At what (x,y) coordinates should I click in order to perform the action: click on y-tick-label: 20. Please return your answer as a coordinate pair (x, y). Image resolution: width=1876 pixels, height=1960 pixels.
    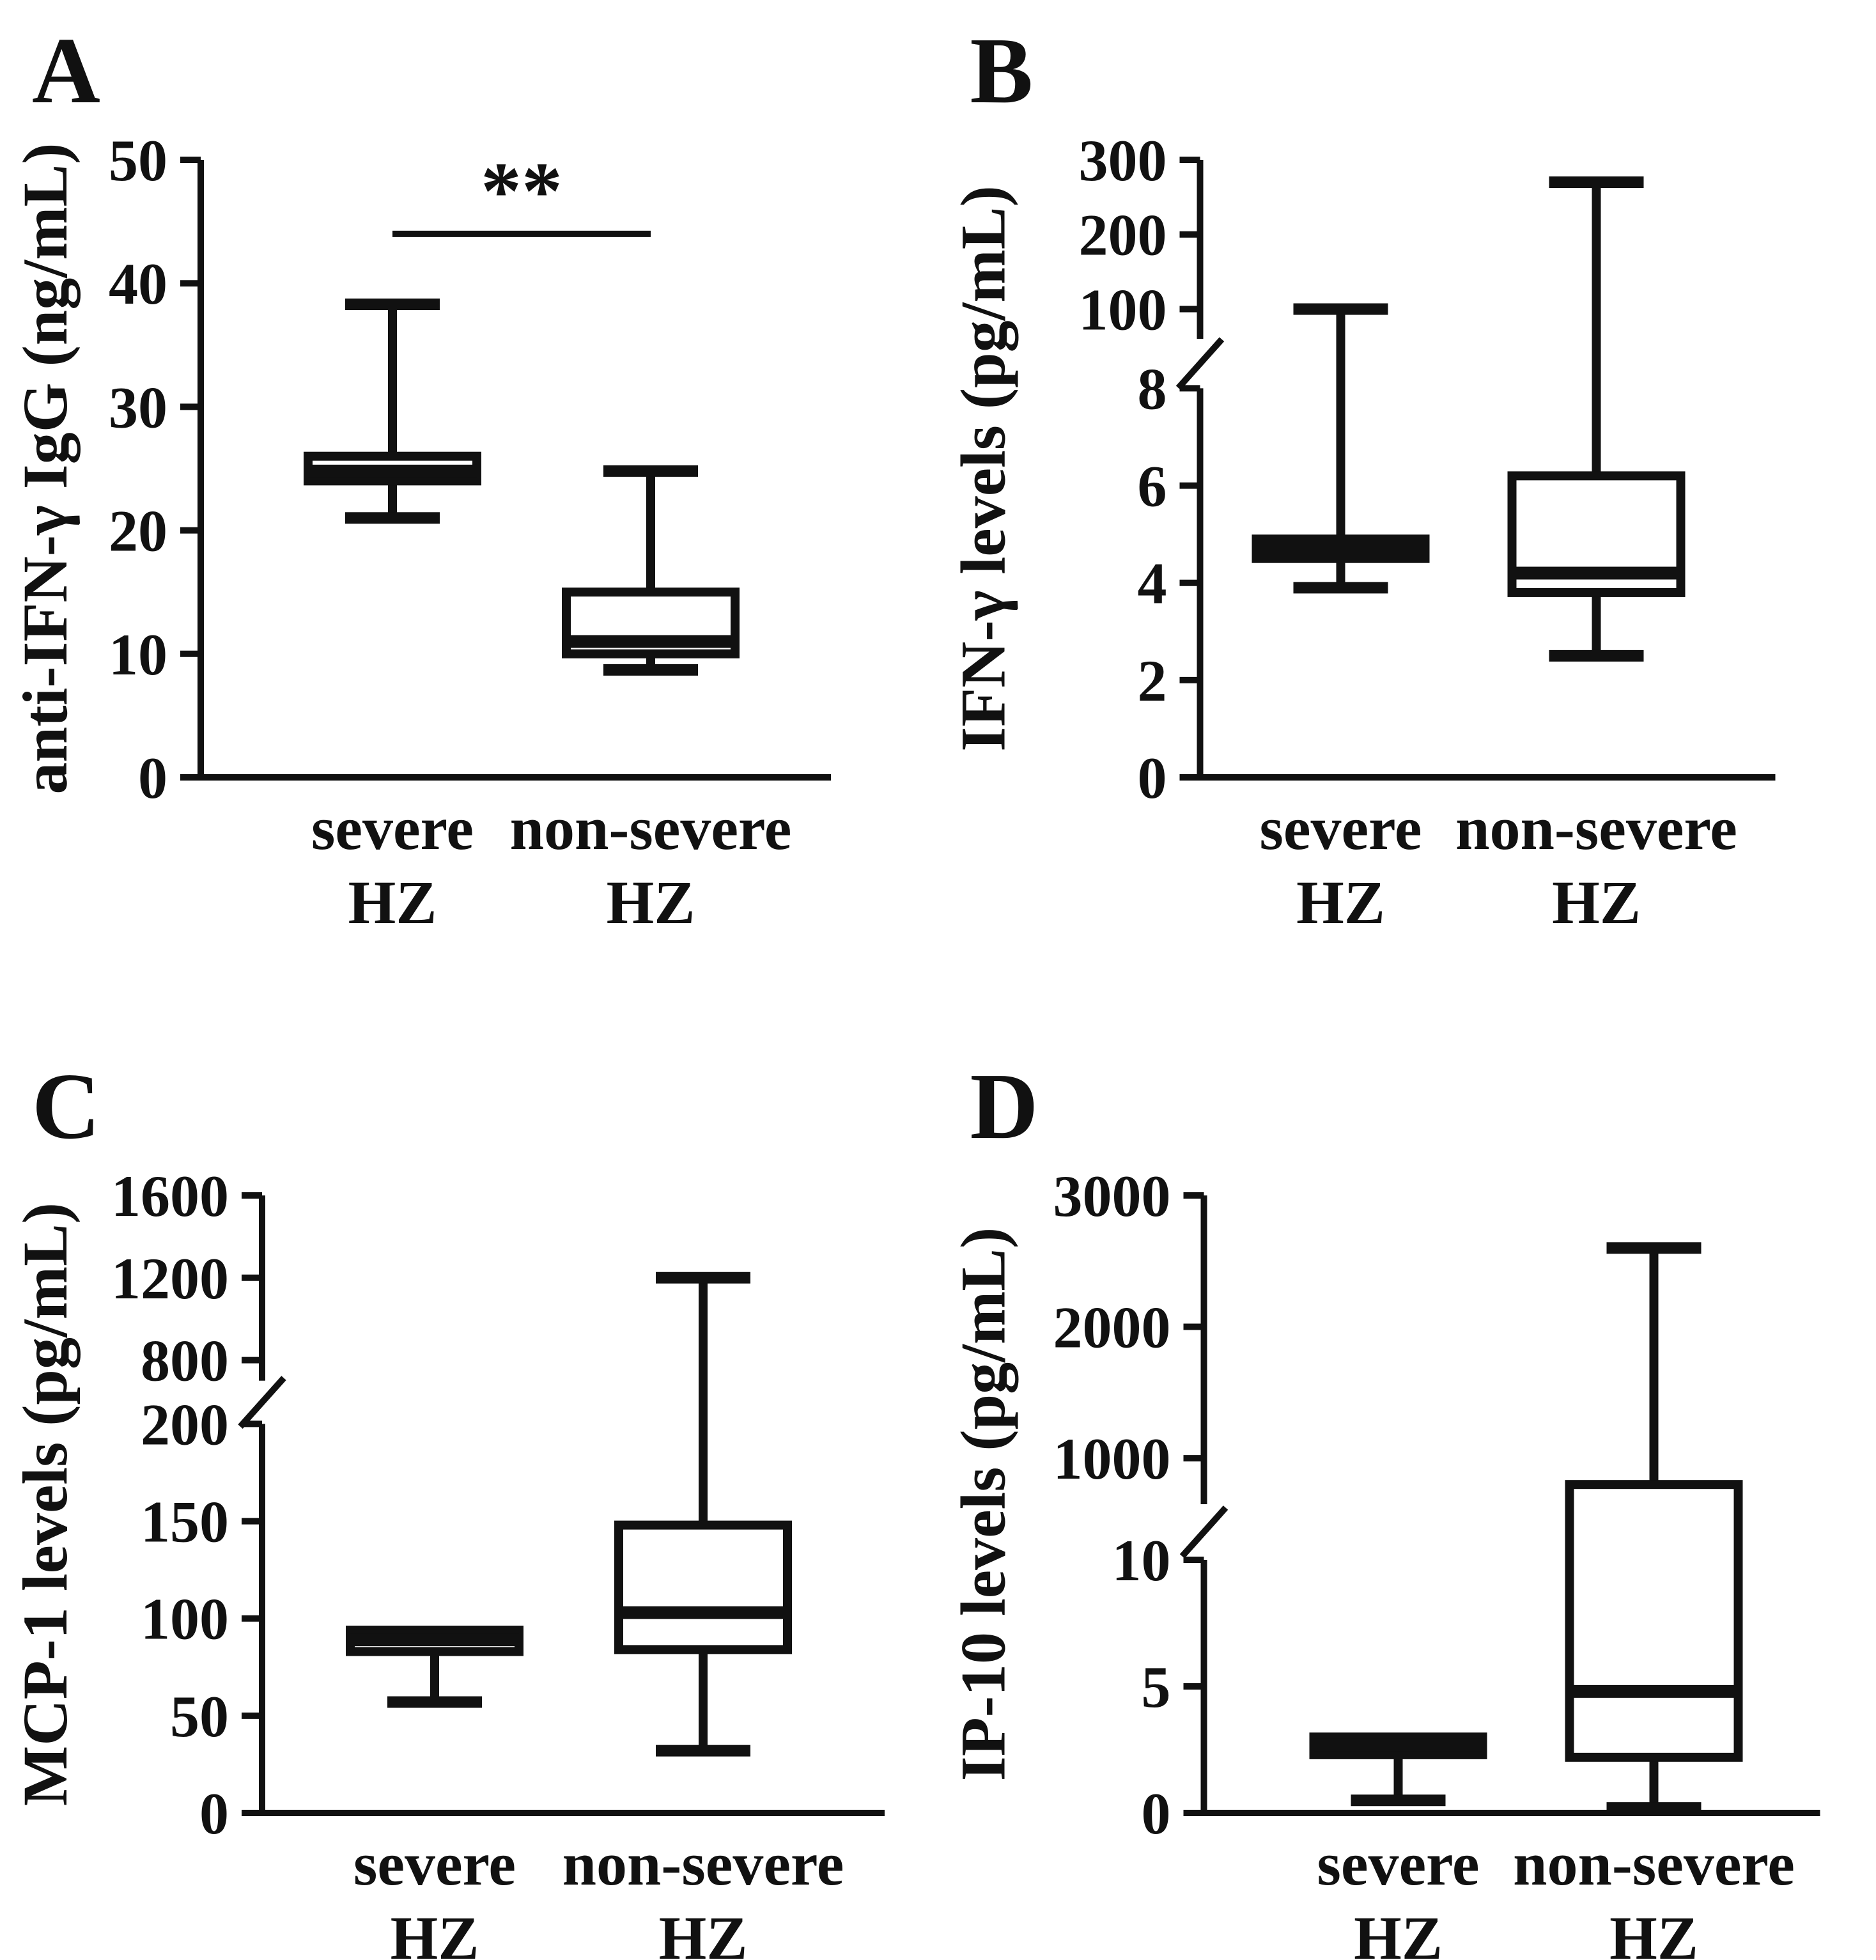
    Looking at the image, I should click on (138, 531).